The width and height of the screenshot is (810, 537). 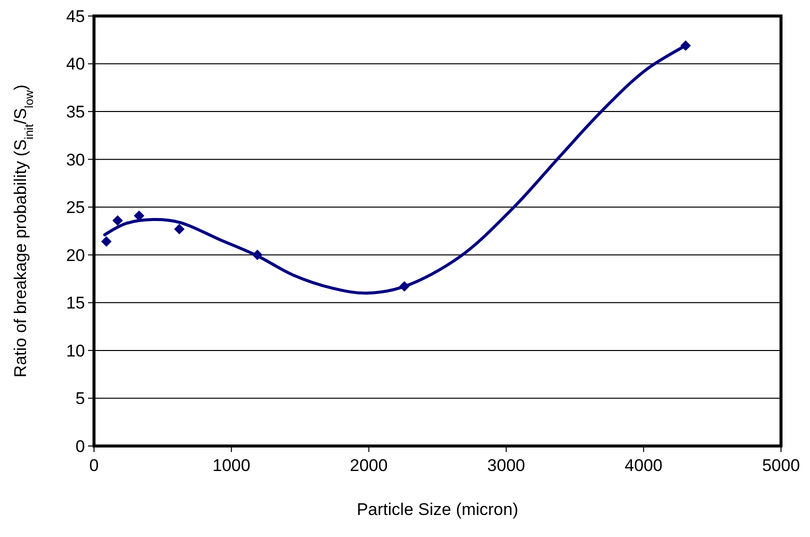 I want to click on y-tick-label: 30, so click(x=75, y=160).